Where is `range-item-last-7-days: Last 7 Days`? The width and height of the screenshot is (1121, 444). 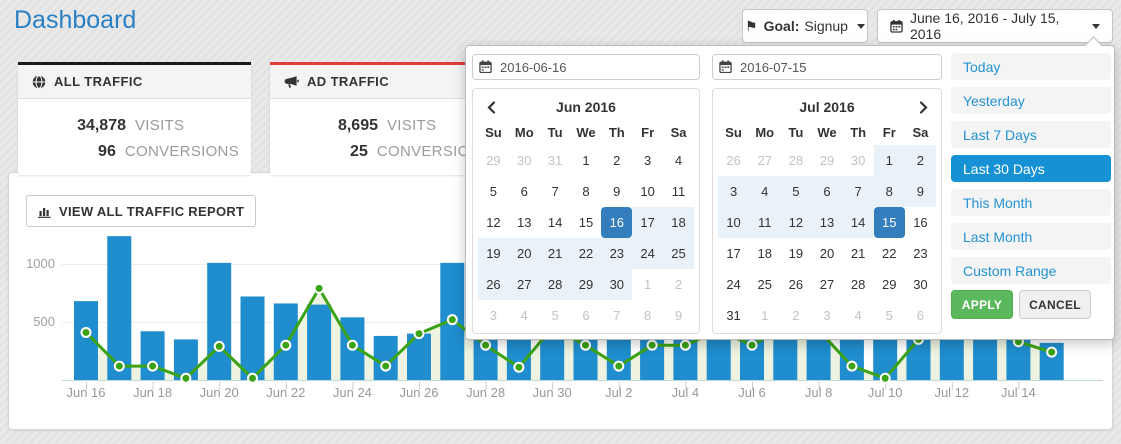
range-item-last-7-days: Last 7 Days is located at coordinates (1031, 134).